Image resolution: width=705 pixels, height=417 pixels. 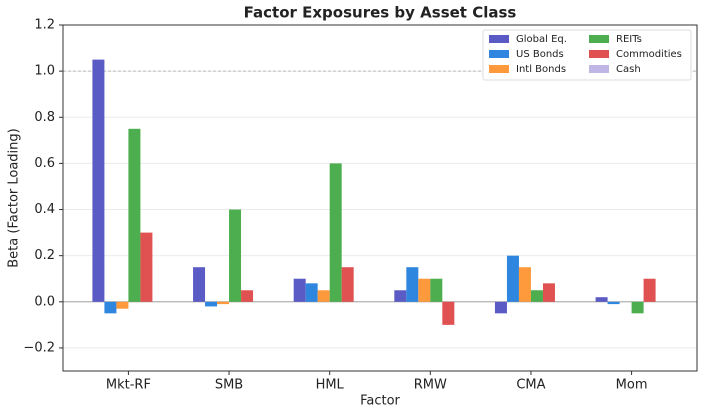 I want to click on legend-label: Commodities, so click(x=649, y=54).